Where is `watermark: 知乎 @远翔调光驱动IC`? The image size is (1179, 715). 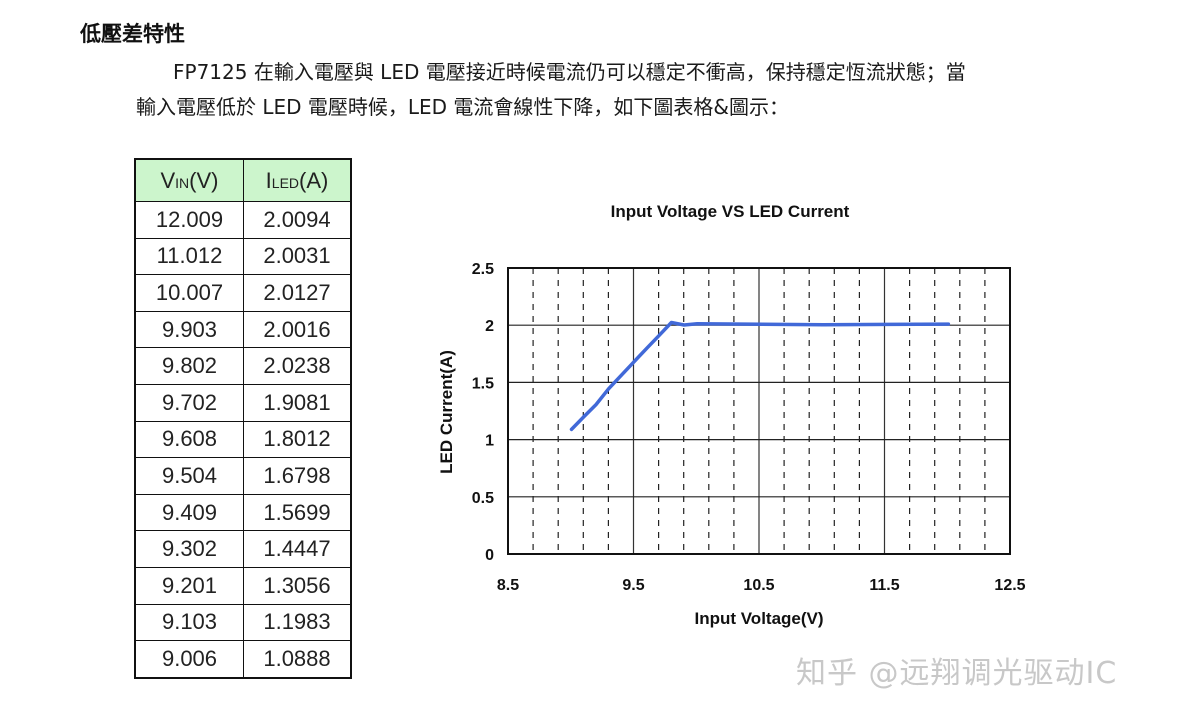 watermark: 知乎 @远翔调光驱动IC is located at coordinates (957, 673).